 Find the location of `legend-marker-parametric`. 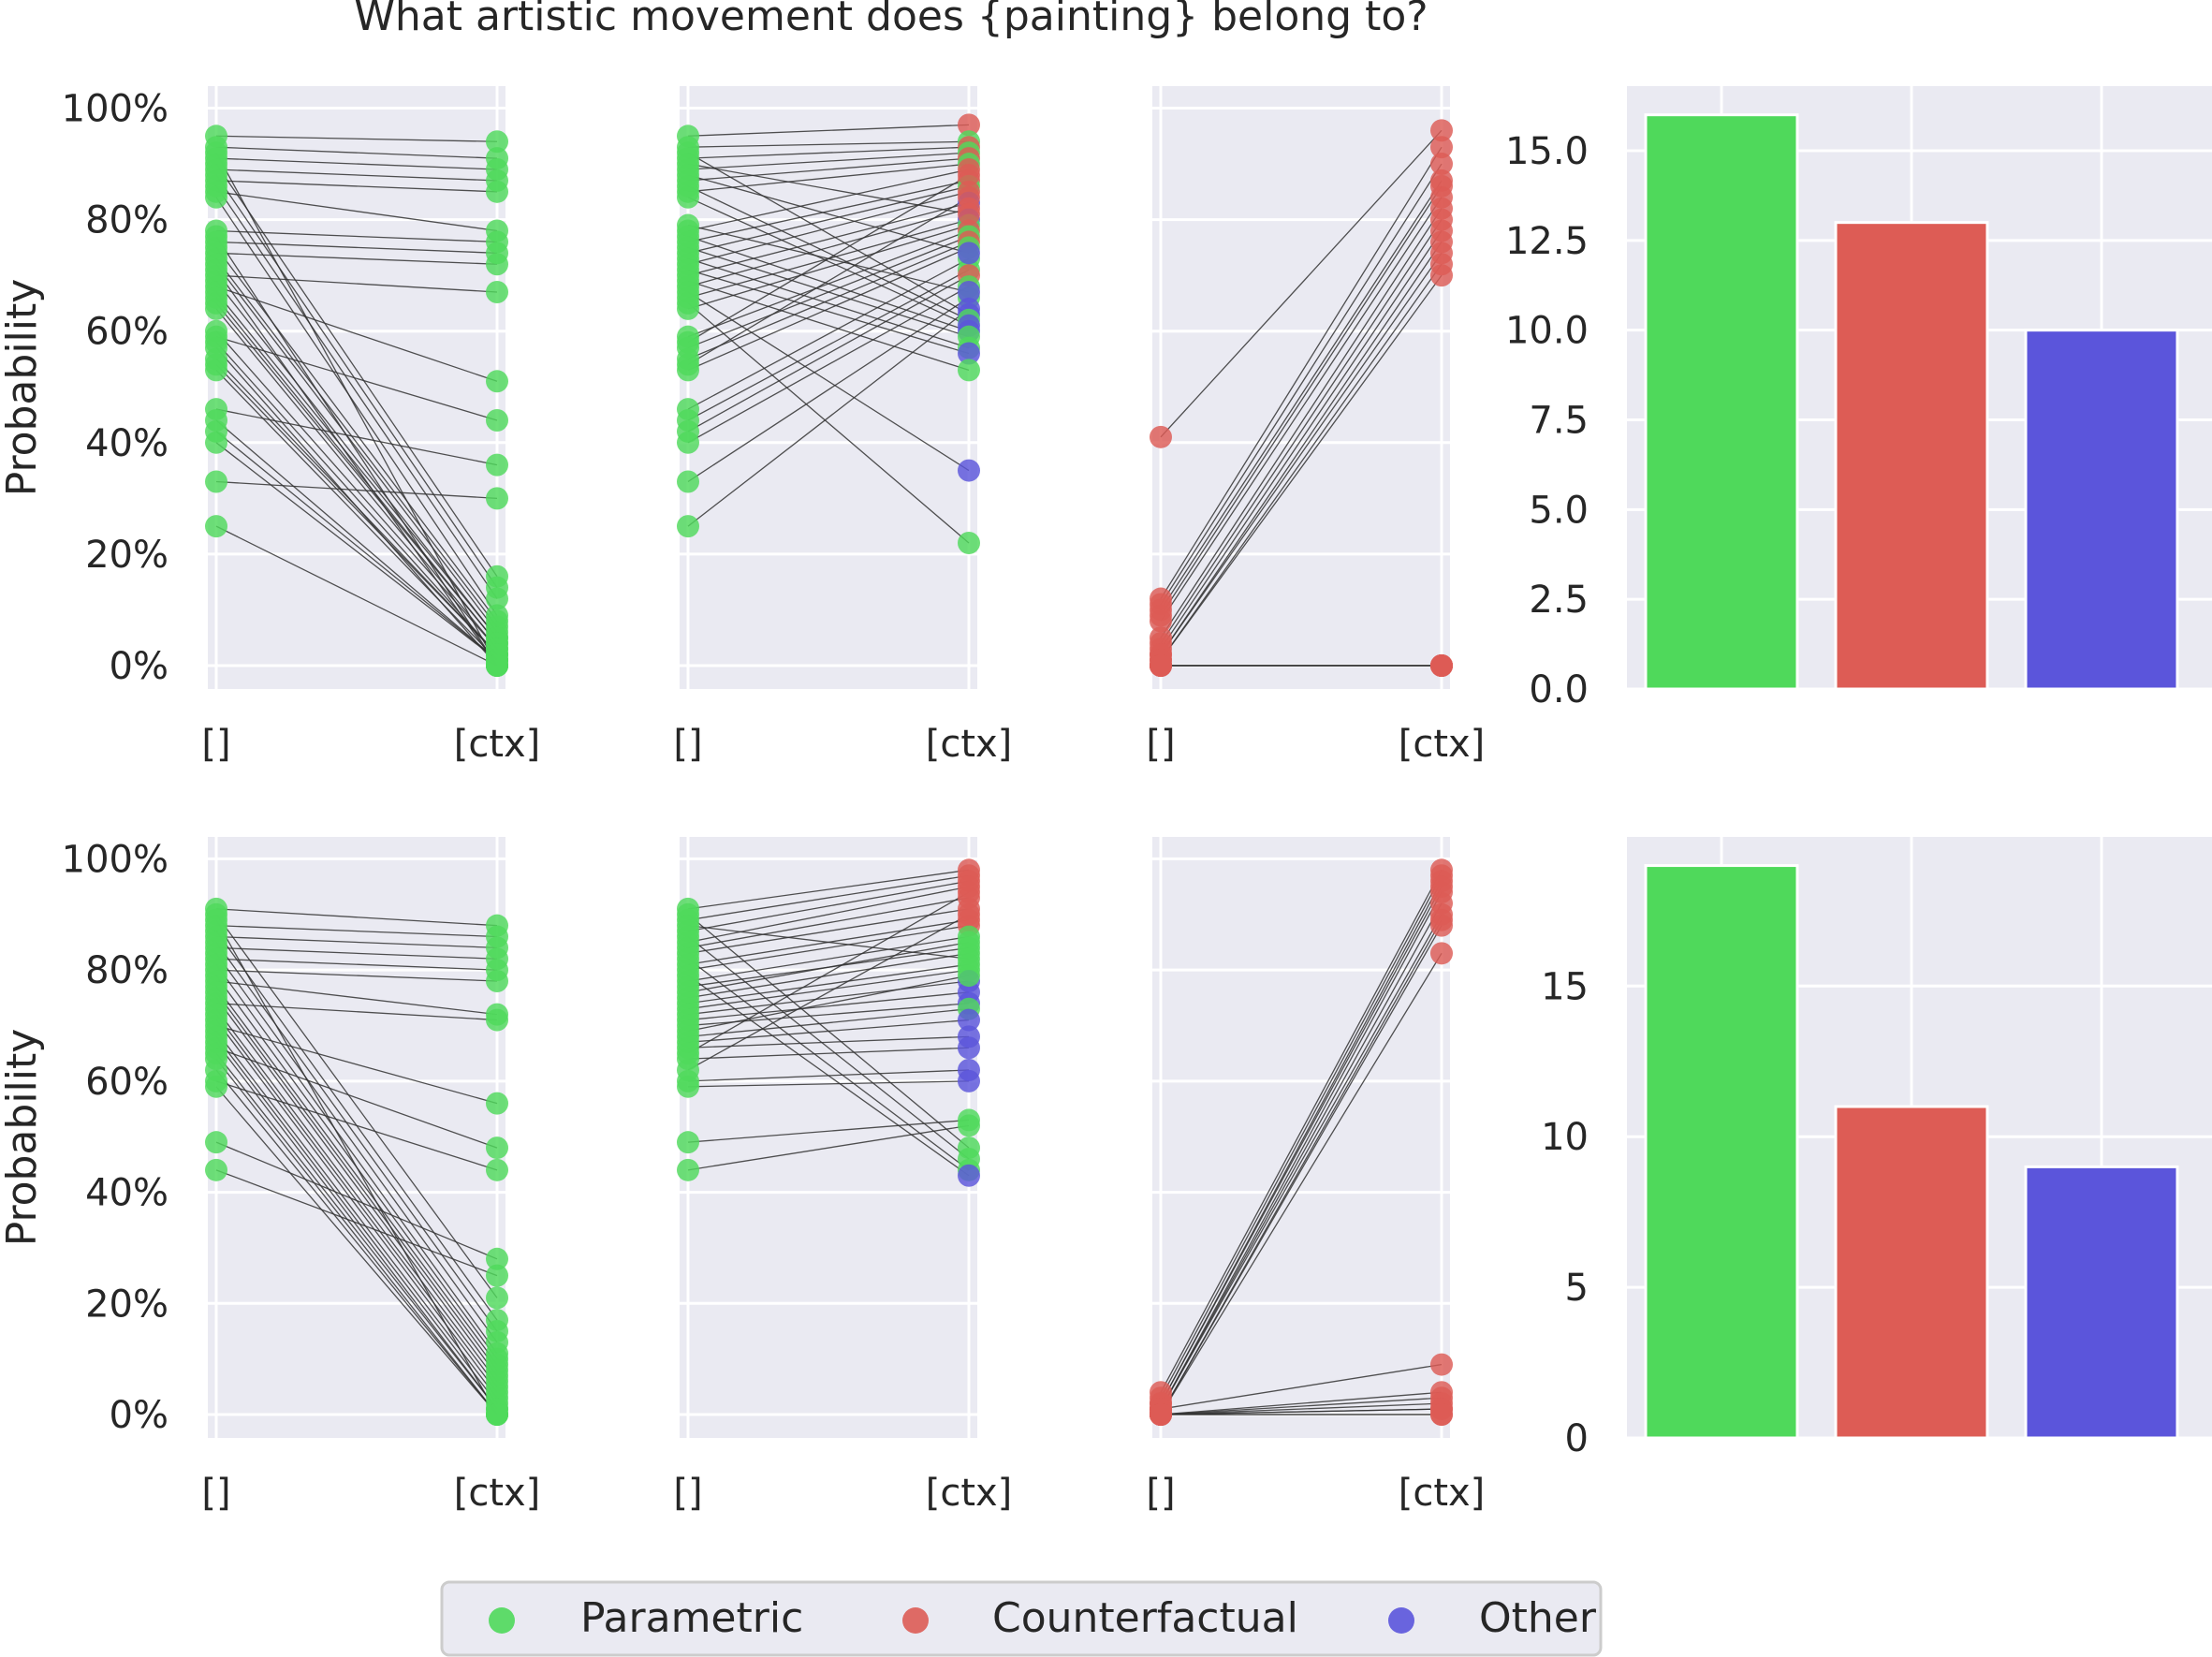

legend-marker-parametric is located at coordinates (502, 1621).